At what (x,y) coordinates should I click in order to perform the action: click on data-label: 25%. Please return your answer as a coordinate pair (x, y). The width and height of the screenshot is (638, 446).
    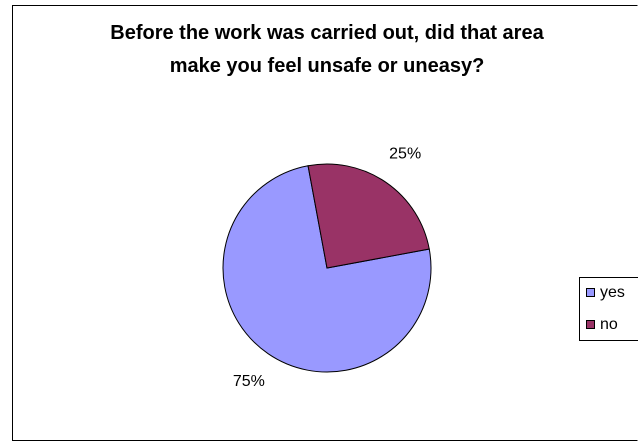
    Looking at the image, I should click on (405, 153).